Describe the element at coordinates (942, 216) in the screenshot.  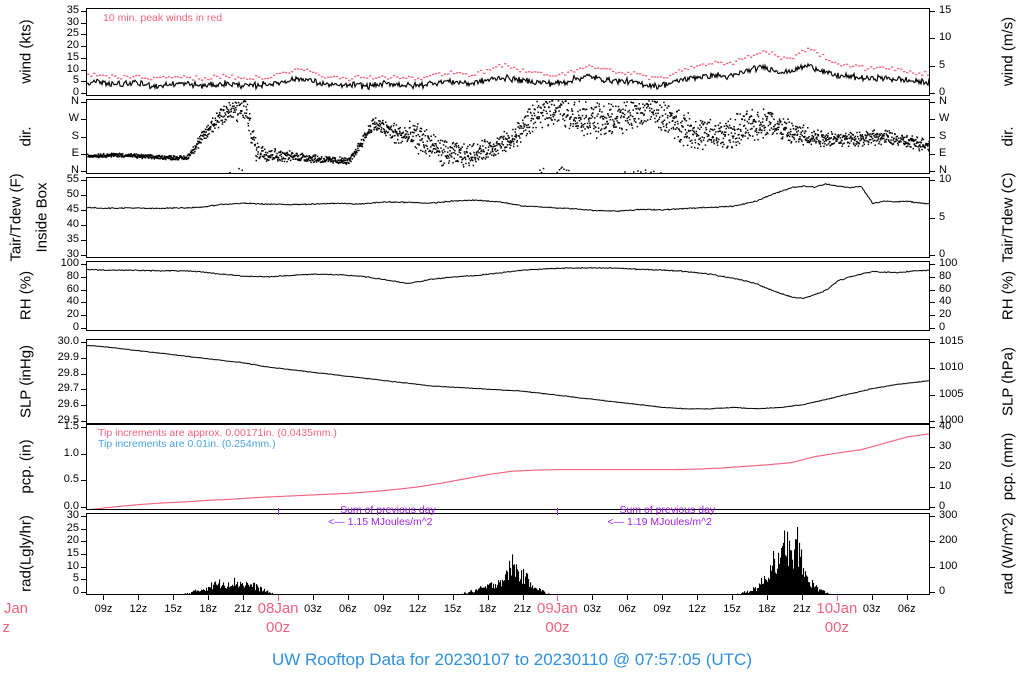
I see `tair-right-tick-1: 5` at that location.